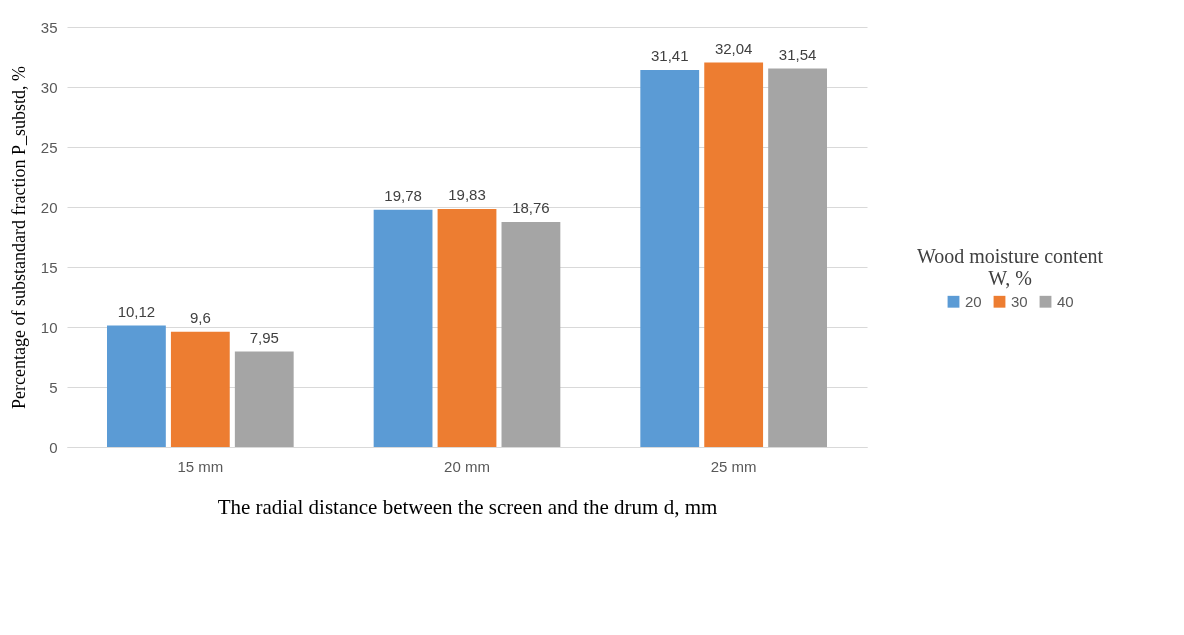 This screenshot has height=635, width=1184. What do you see at coordinates (531, 207) in the screenshot?
I see `data-label: 18,76` at bounding box center [531, 207].